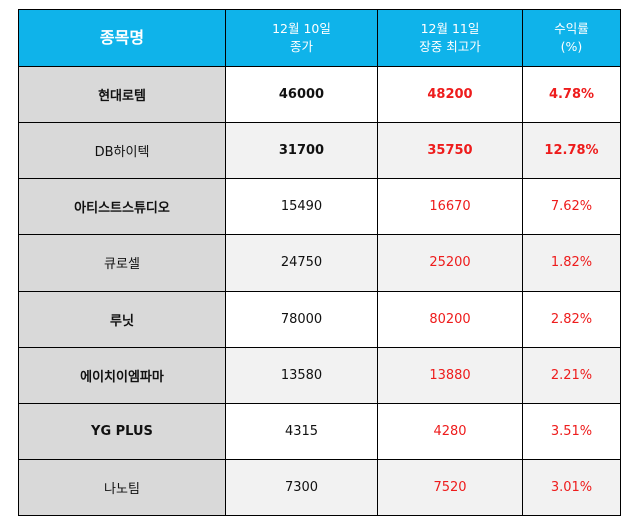 This screenshot has width=631, height=525. Describe the element at coordinates (450, 28) in the screenshot. I see `header-high-date: 12월 11일` at that location.